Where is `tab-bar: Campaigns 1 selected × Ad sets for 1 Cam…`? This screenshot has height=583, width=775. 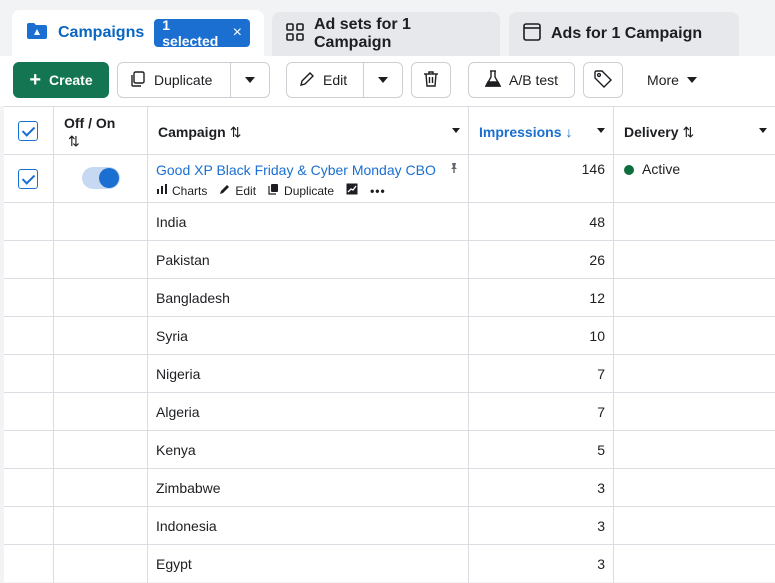 tab-bar: Campaigns 1 selected × Ad sets for 1 Cam… is located at coordinates (387, 28).